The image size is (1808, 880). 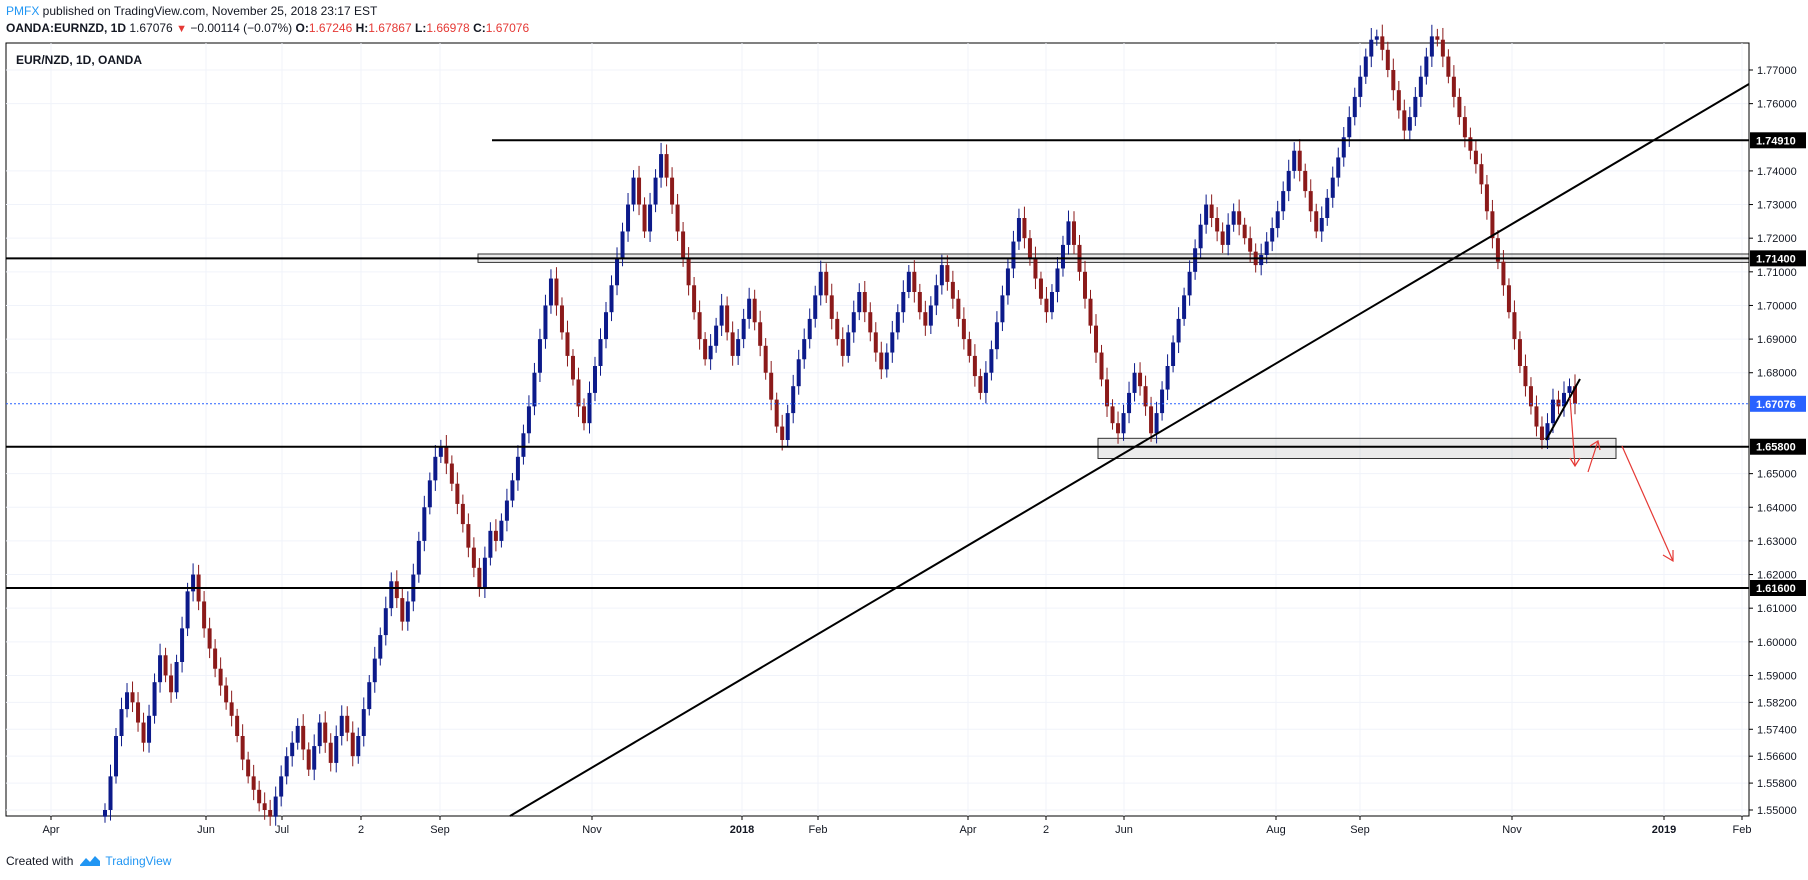 I want to click on open-value: 1.67246, so click(x=330, y=28).